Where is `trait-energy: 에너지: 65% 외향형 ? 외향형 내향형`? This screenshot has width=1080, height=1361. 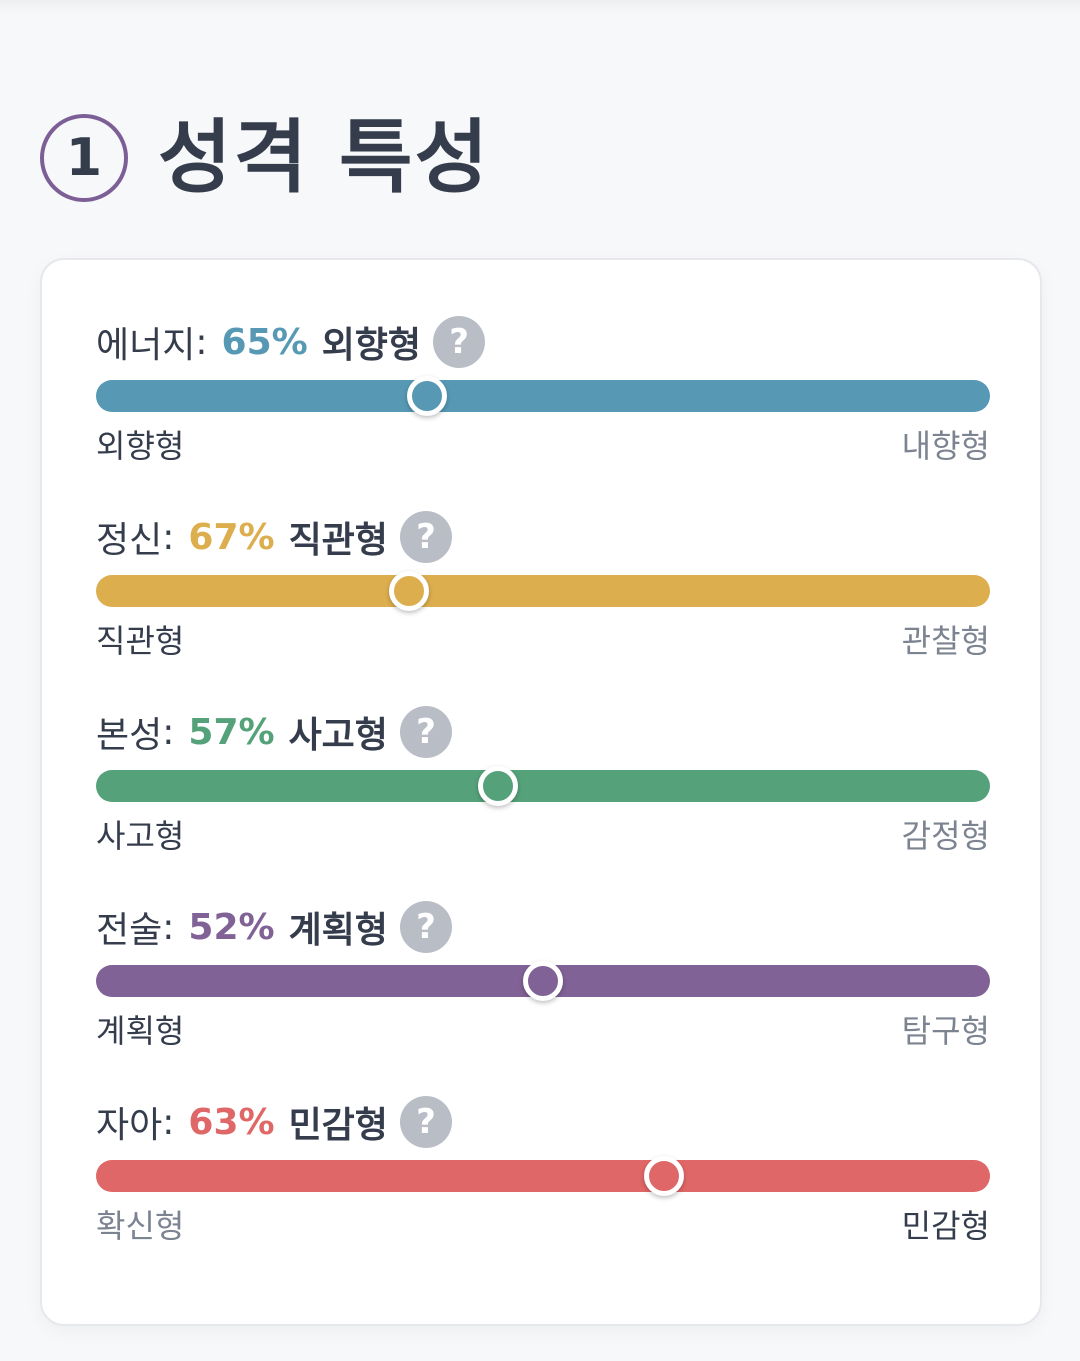
trait-energy: 에너지: 65% 외향형 ? 외향형 내향형 is located at coordinates (543, 392).